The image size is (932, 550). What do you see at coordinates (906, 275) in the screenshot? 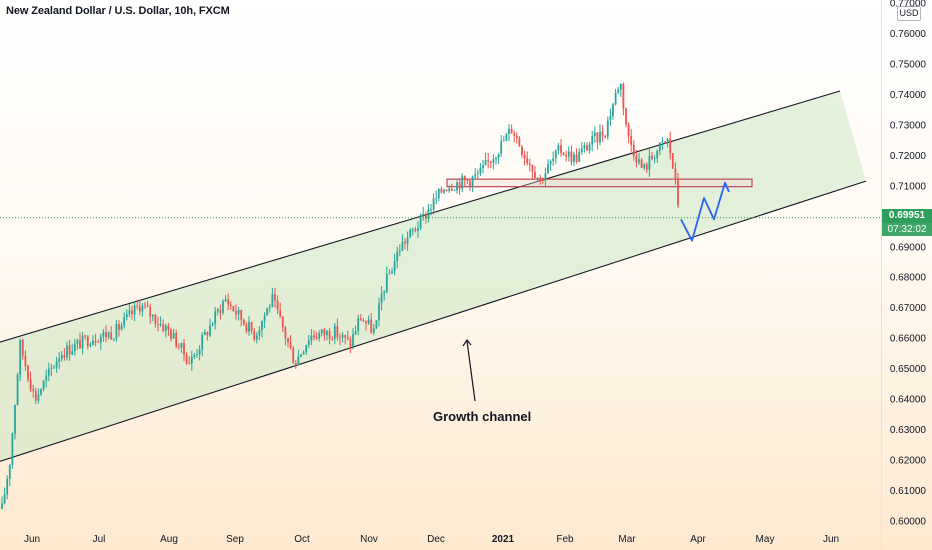
I see `price-axis` at bounding box center [906, 275].